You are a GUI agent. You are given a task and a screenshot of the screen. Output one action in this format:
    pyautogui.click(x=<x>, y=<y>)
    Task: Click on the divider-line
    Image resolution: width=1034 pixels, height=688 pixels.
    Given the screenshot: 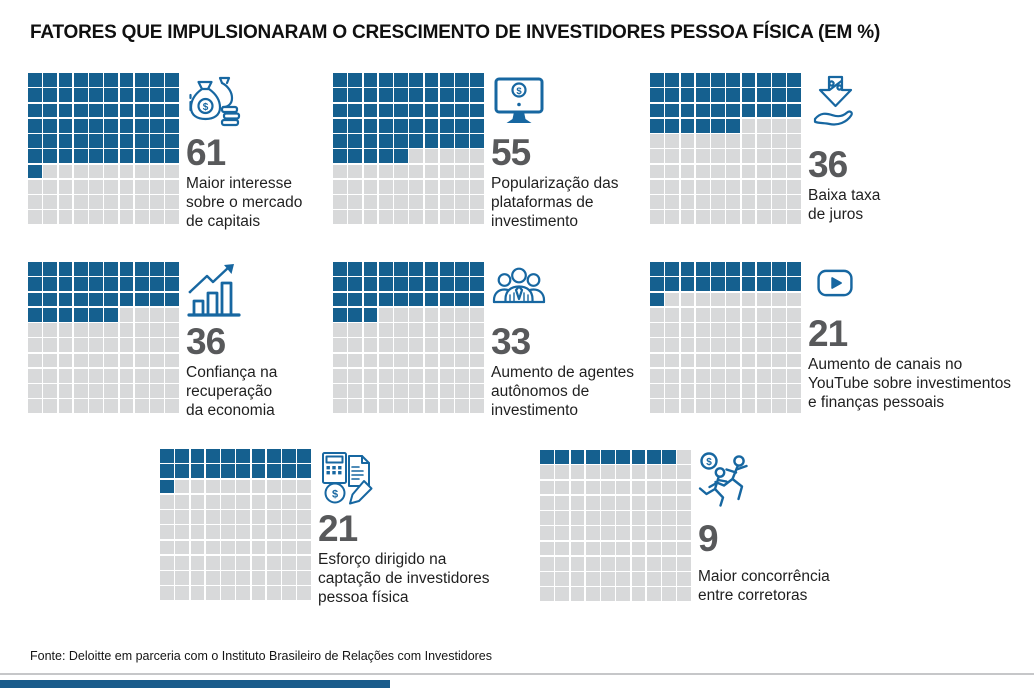 What is the action you would take?
    pyautogui.click(x=517, y=674)
    